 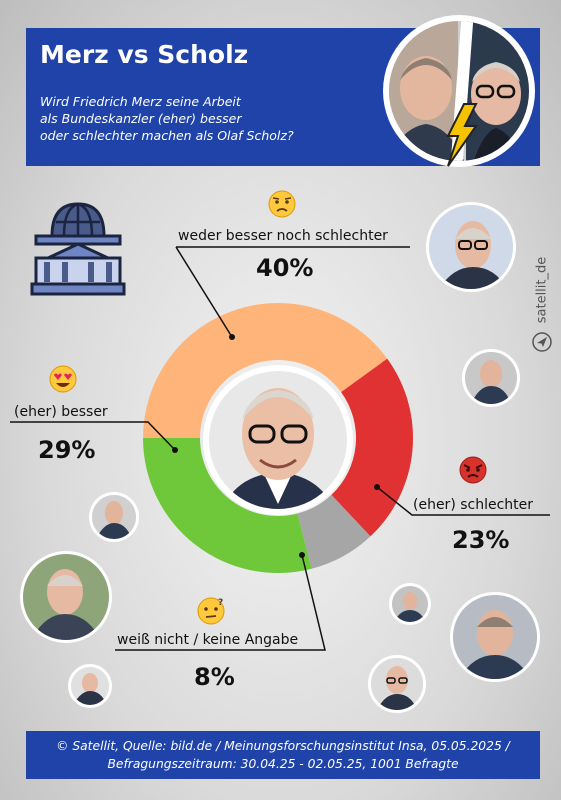 I want to click on lightning-icon, so click(x=462, y=135).